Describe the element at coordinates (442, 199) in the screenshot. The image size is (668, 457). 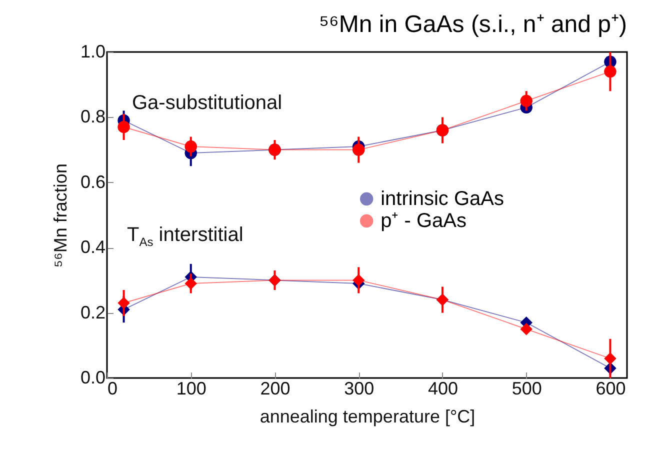
I see `legend-label: intrinsic GaAs` at that location.